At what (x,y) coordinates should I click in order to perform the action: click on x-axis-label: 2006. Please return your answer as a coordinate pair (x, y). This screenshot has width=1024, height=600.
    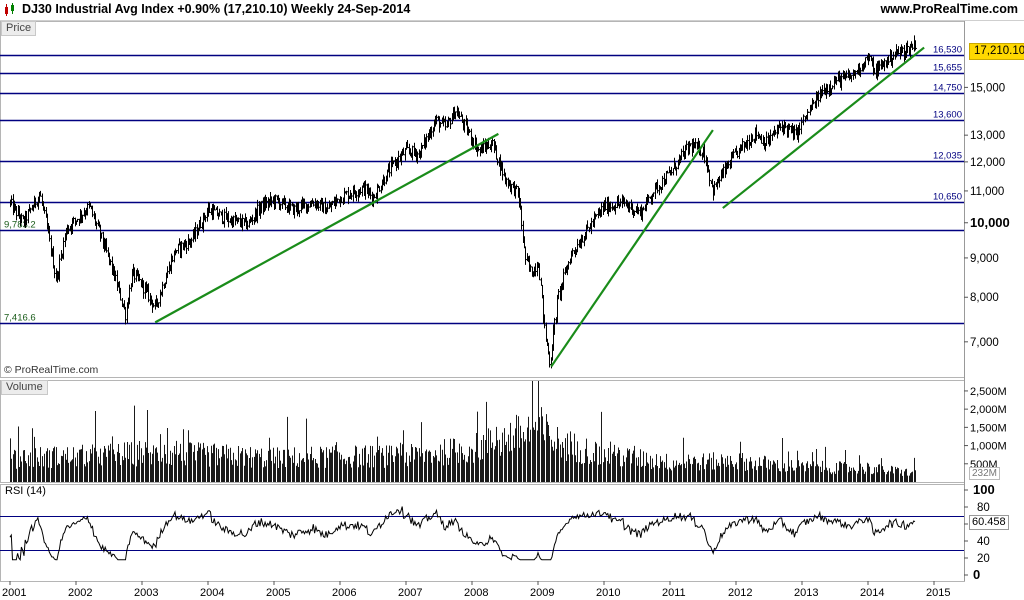
    Looking at the image, I should click on (344, 593).